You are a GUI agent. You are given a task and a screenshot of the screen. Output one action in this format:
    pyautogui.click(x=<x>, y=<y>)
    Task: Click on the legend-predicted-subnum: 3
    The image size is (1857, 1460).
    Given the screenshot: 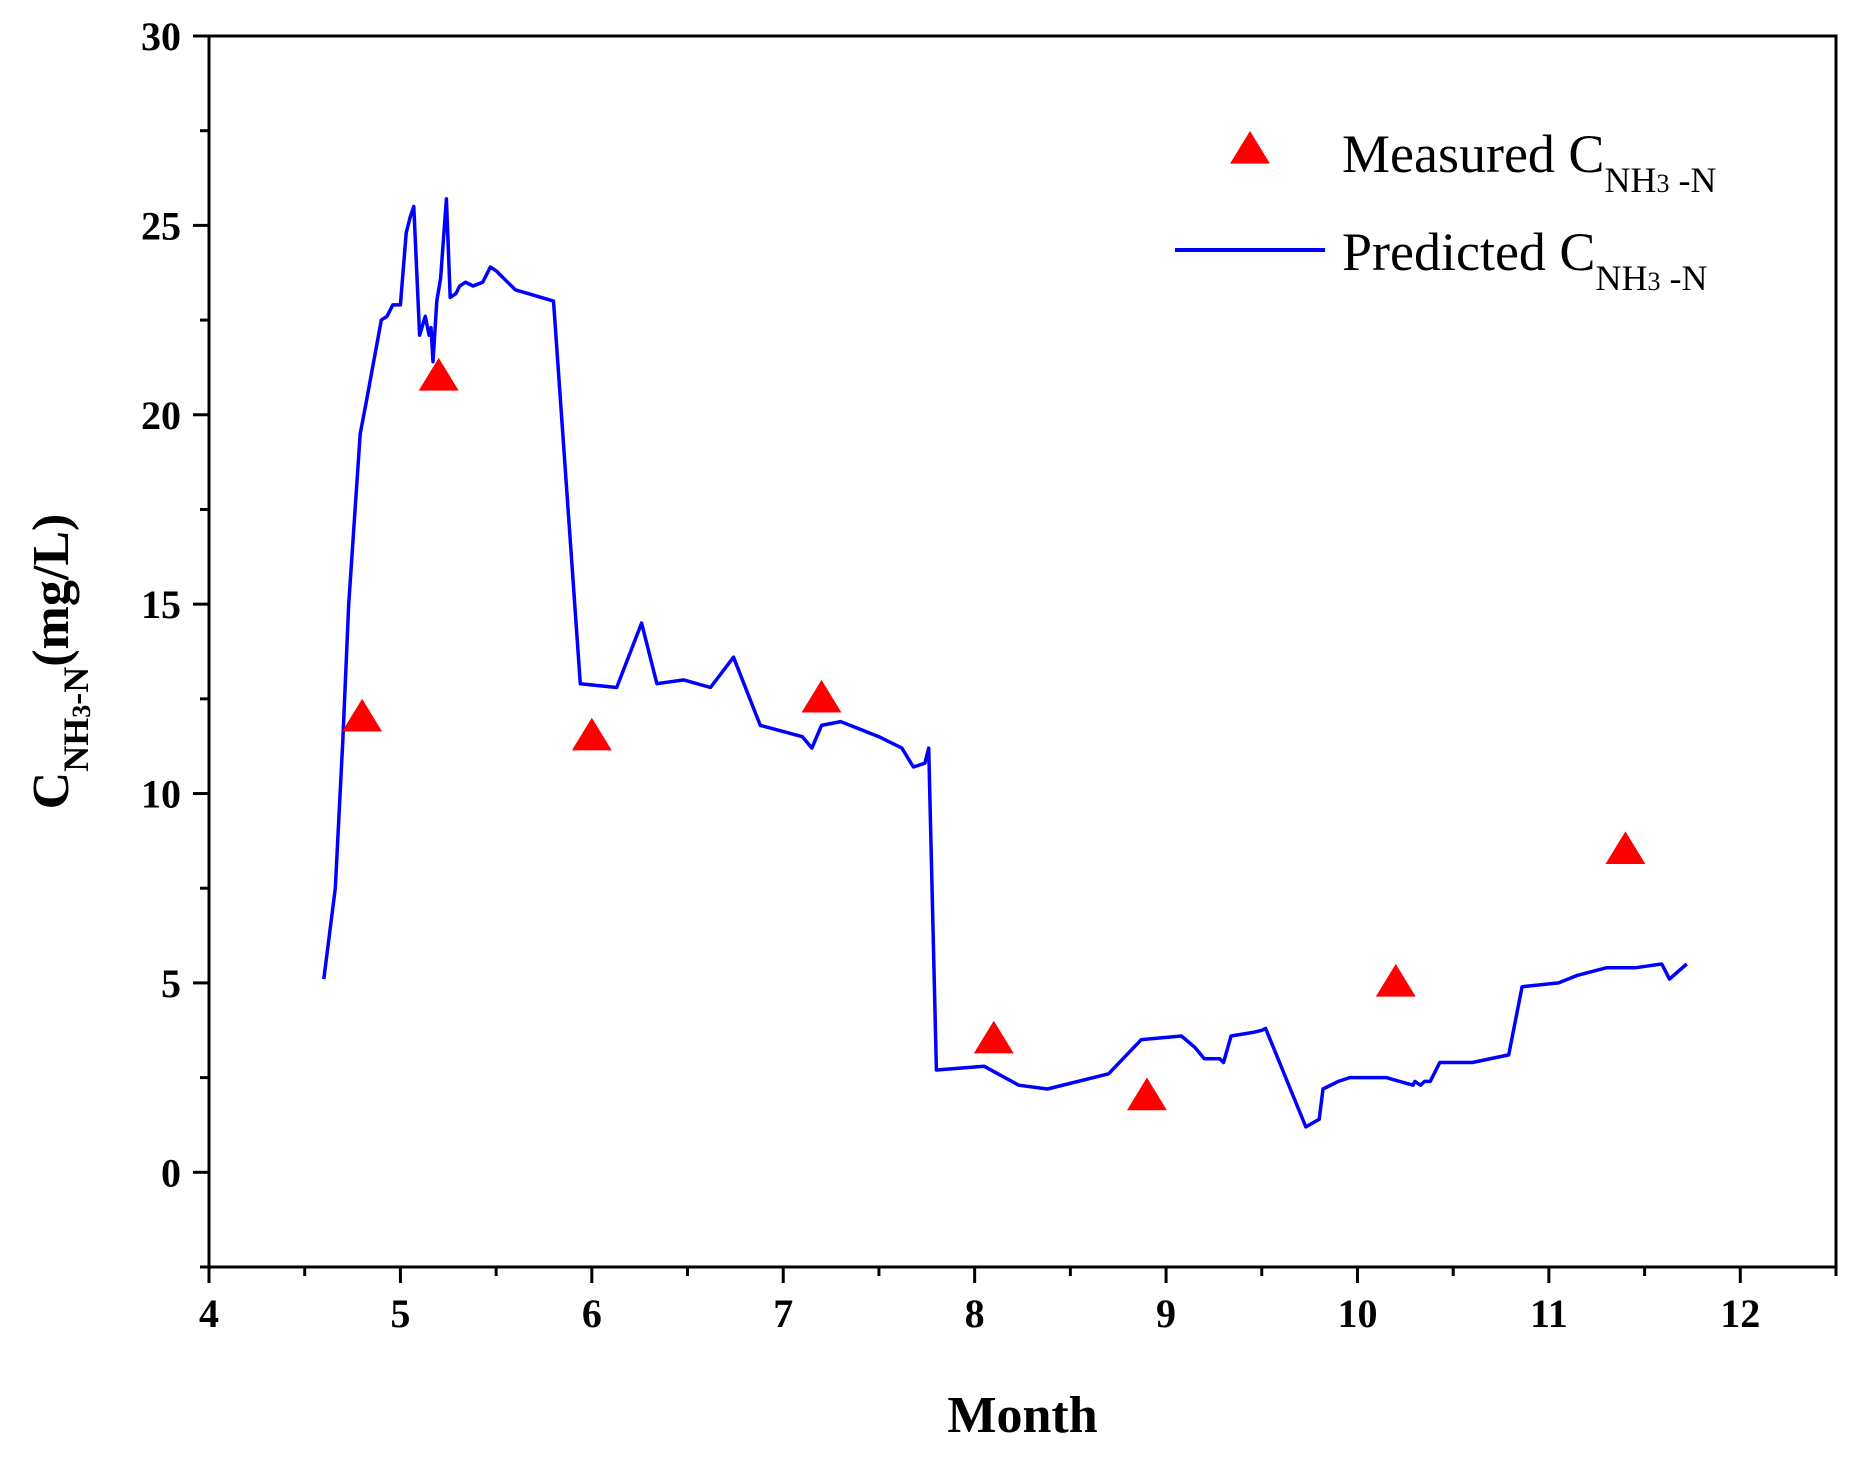 What is the action you would take?
    pyautogui.click(x=1653, y=281)
    